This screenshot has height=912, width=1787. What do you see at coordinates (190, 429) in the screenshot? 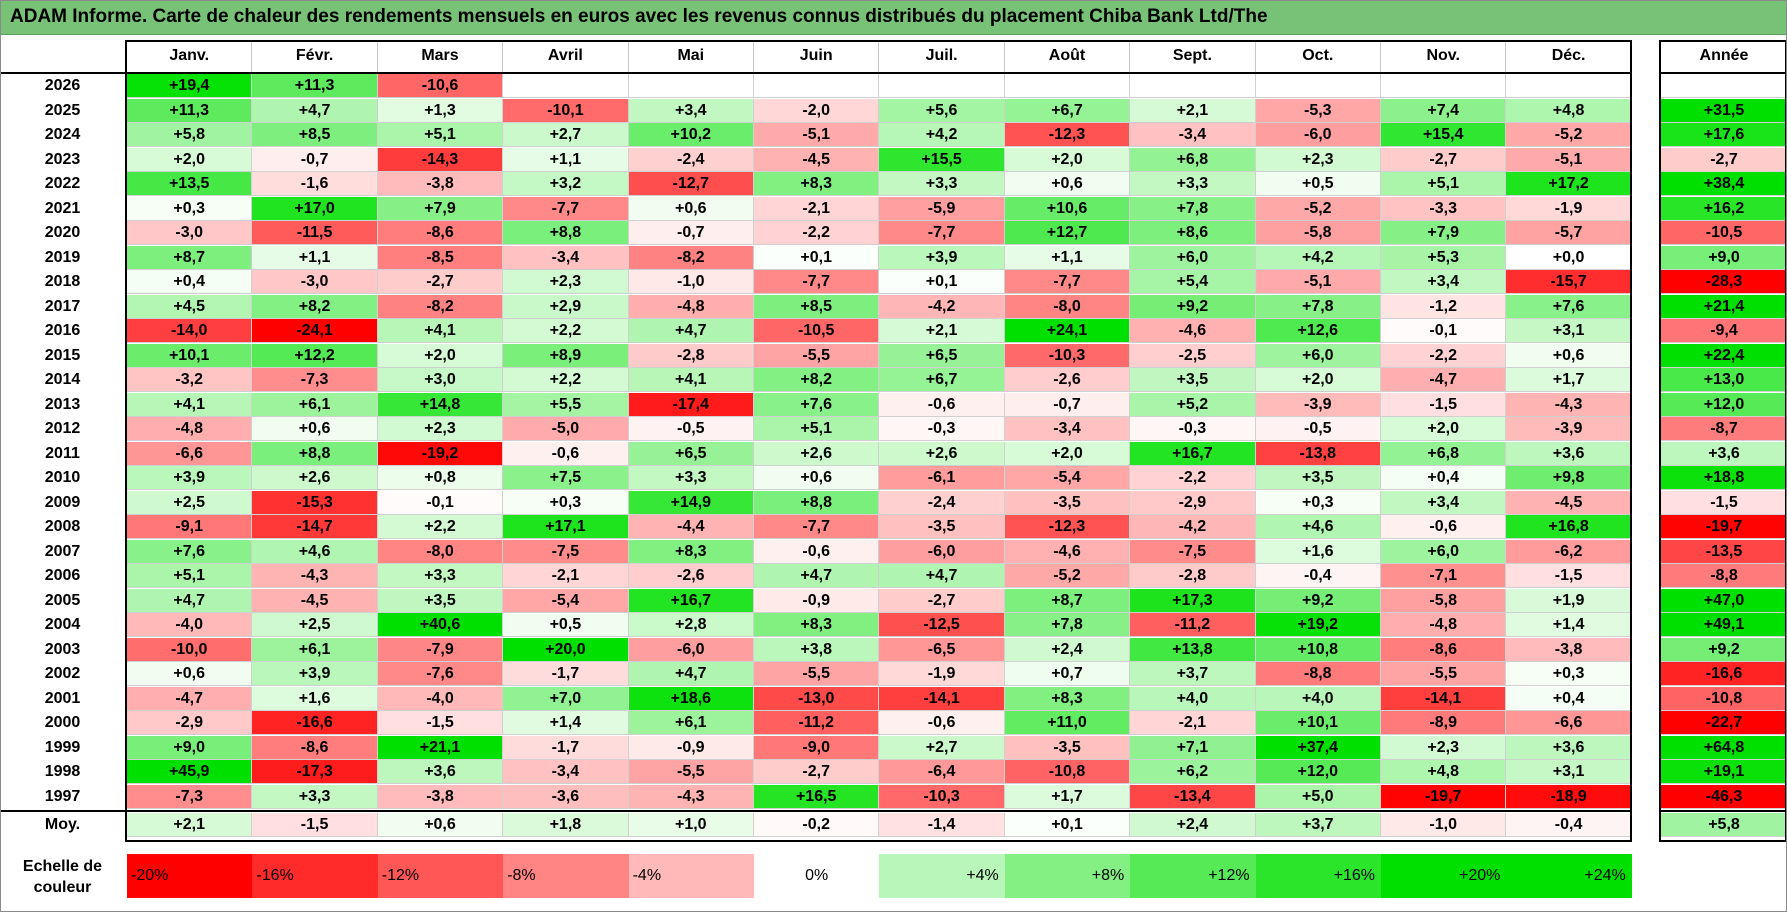
I see `row-2012-cell-1: -4,8` at bounding box center [190, 429].